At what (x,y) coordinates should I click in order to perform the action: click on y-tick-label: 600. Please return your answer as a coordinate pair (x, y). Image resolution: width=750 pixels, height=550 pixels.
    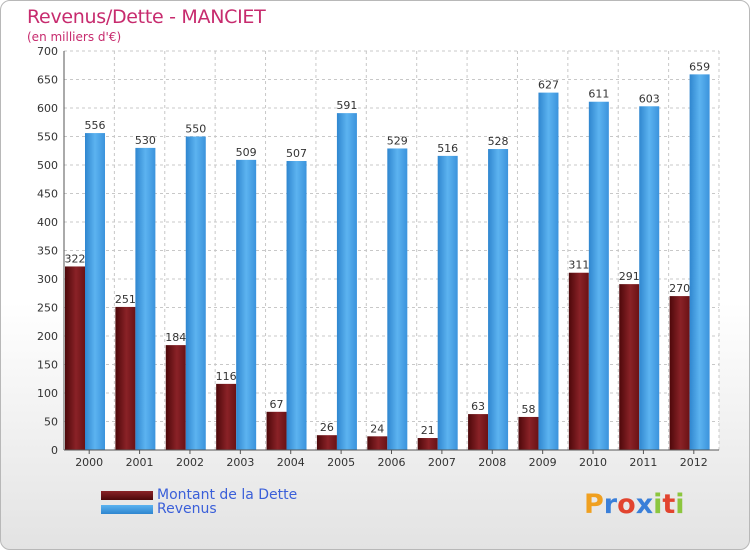
    Looking at the image, I should click on (47, 108).